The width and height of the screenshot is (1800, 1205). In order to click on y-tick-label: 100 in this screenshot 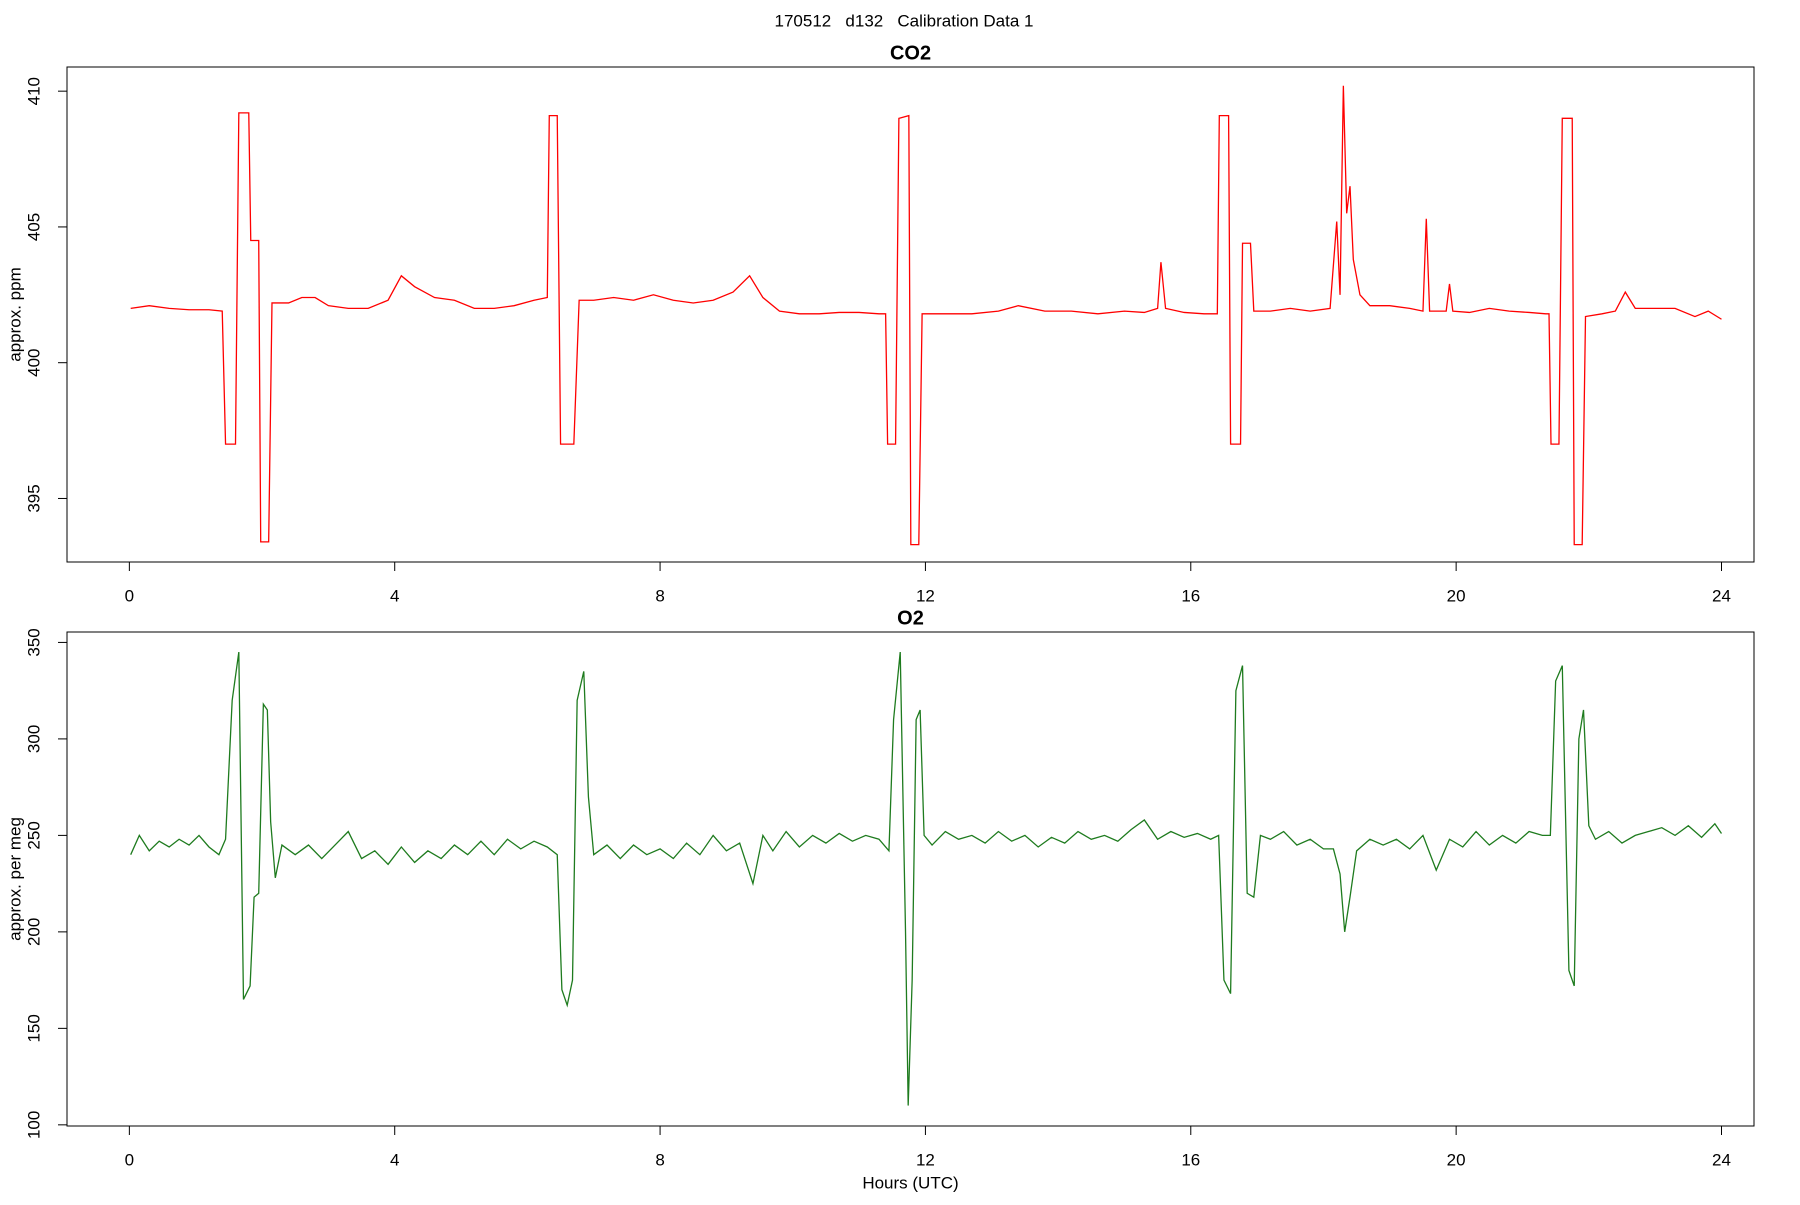, I will do `click(33, 1125)`.